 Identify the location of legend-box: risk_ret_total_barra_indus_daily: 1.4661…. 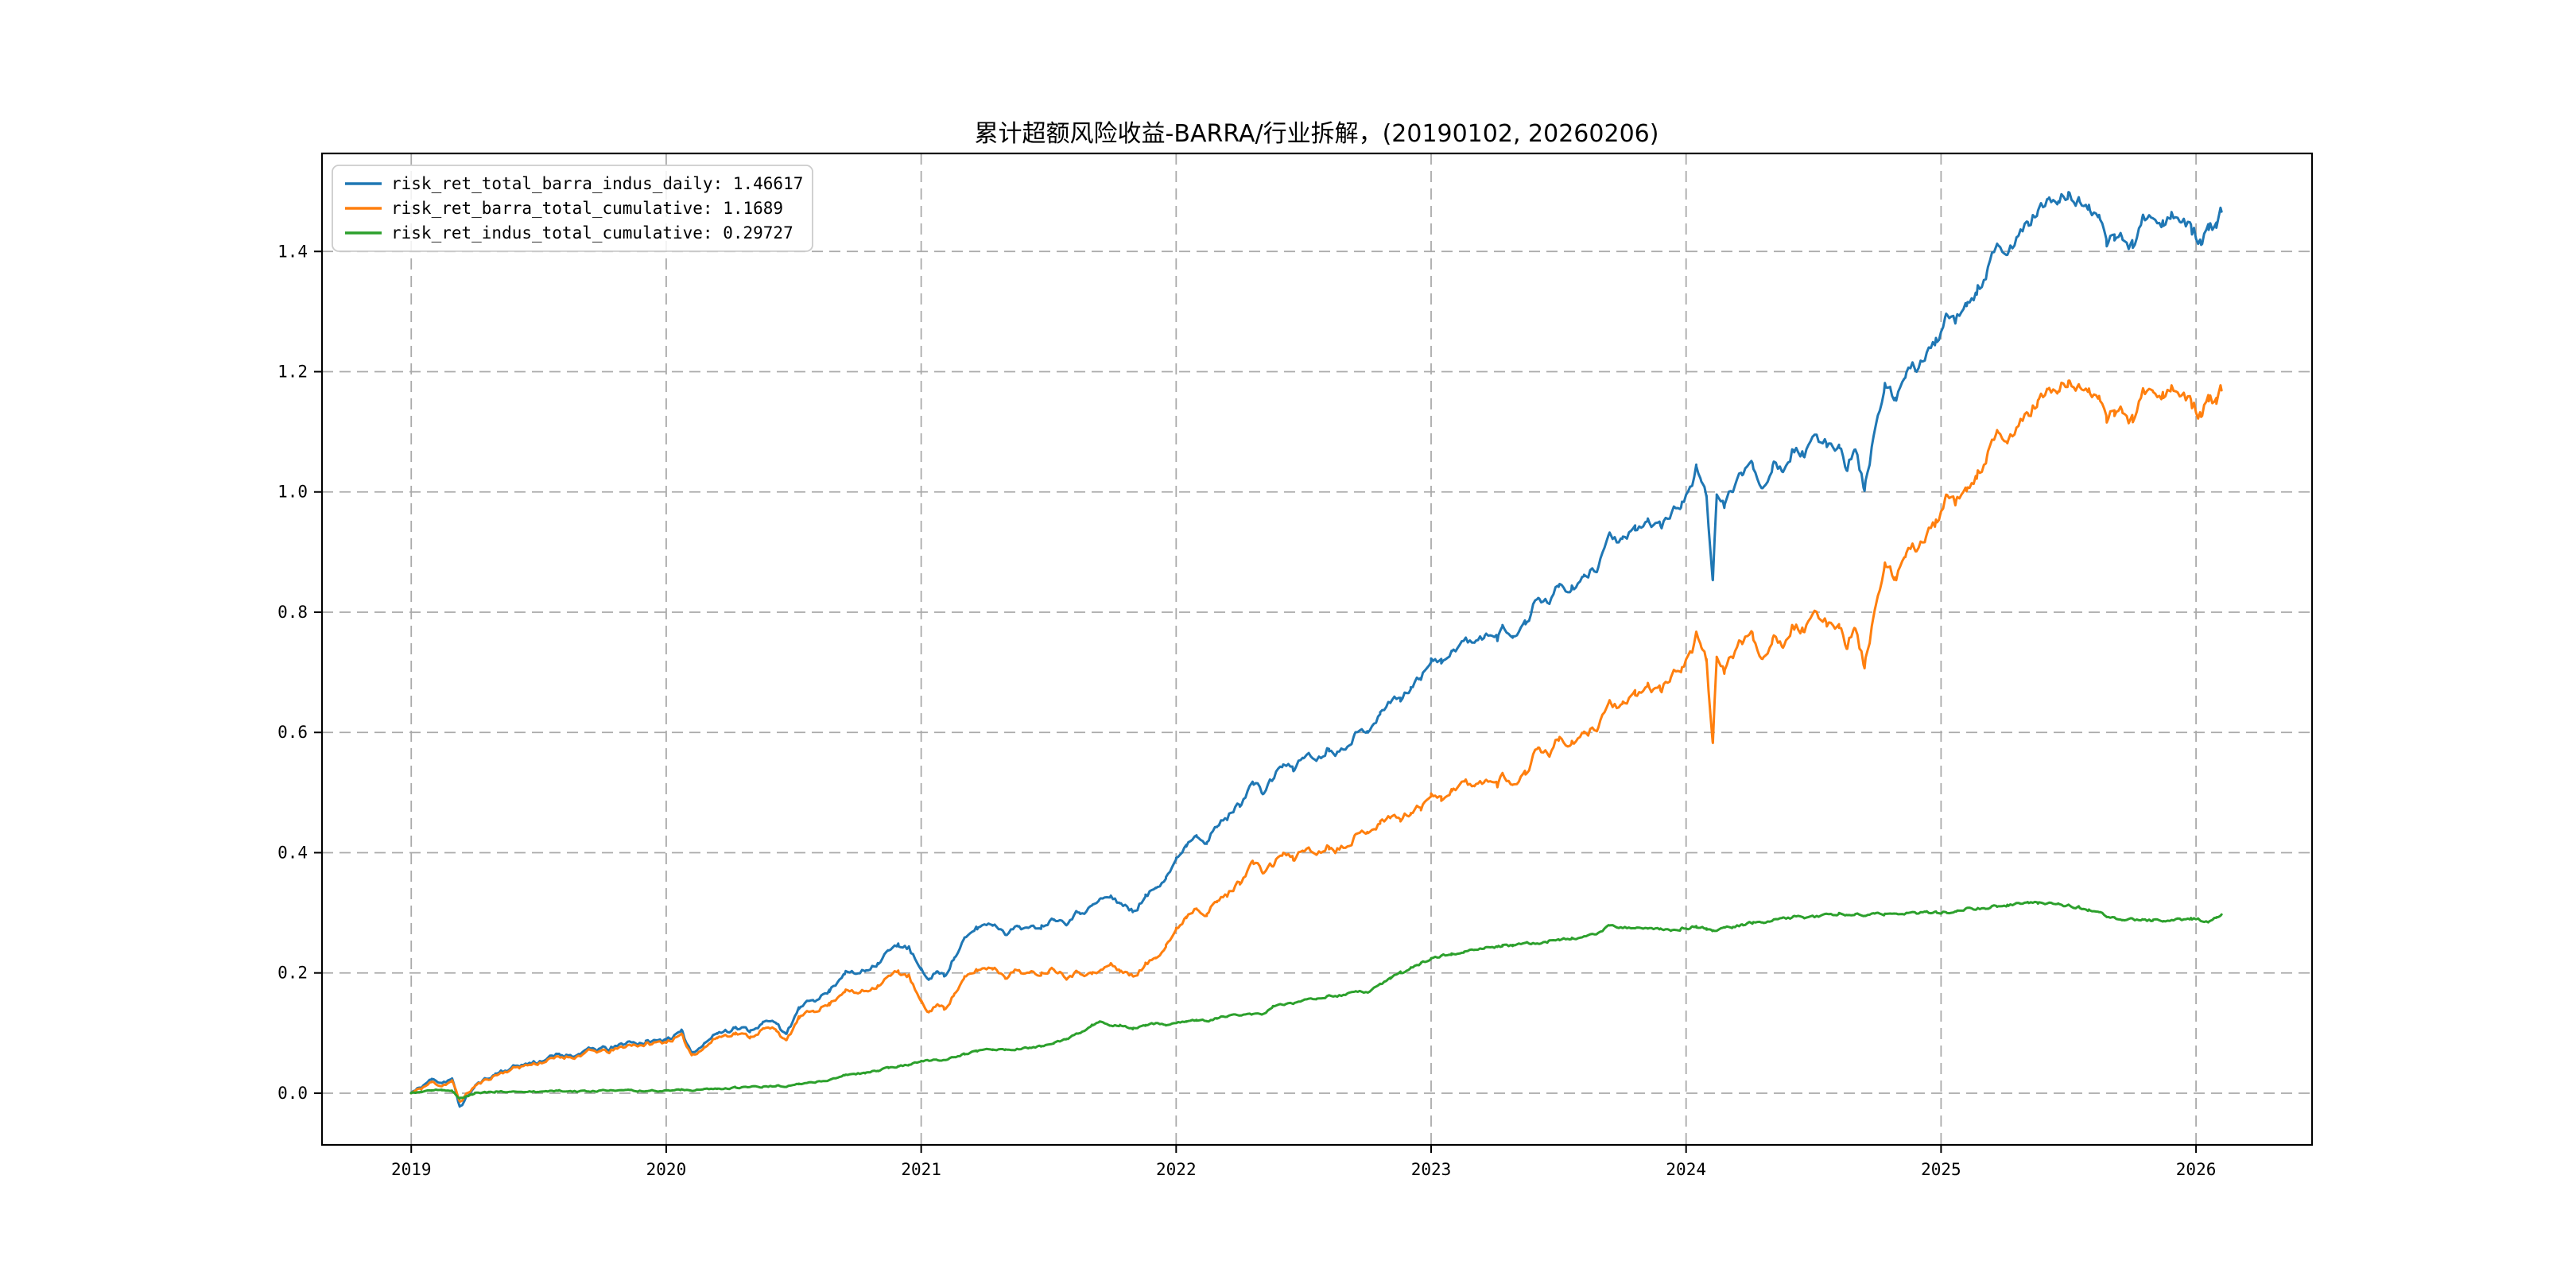
(572, 209).